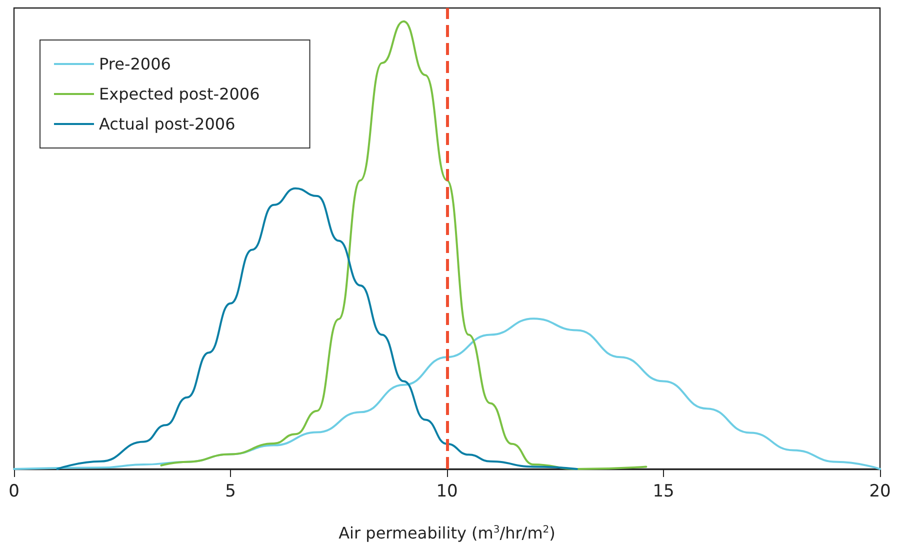 This screenshot has height=553, width=898. I want to click on x-tick-label: 10, so click(447, 492).